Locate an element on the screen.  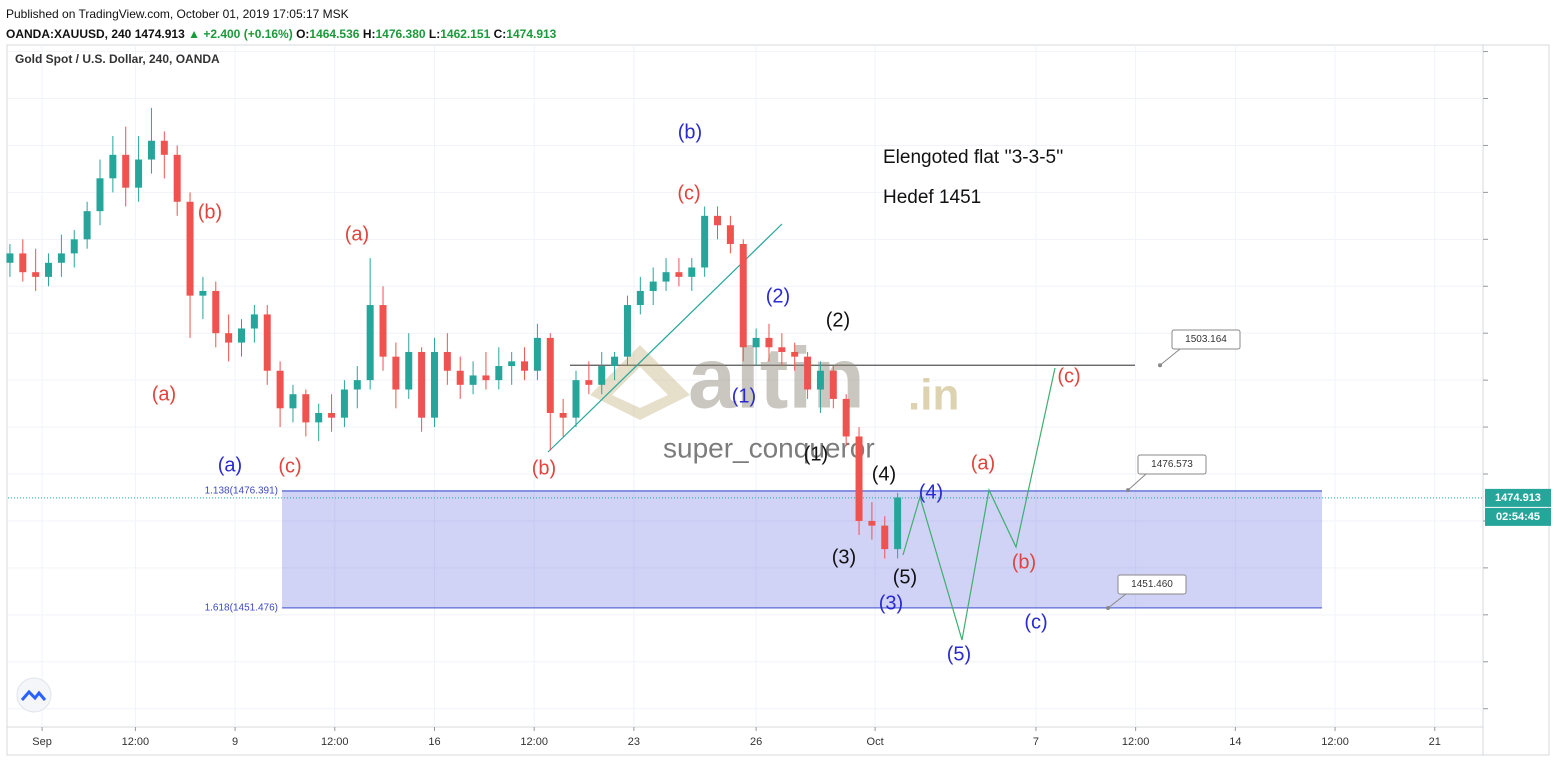
last-price-box is located at coordinates (1518, 497).